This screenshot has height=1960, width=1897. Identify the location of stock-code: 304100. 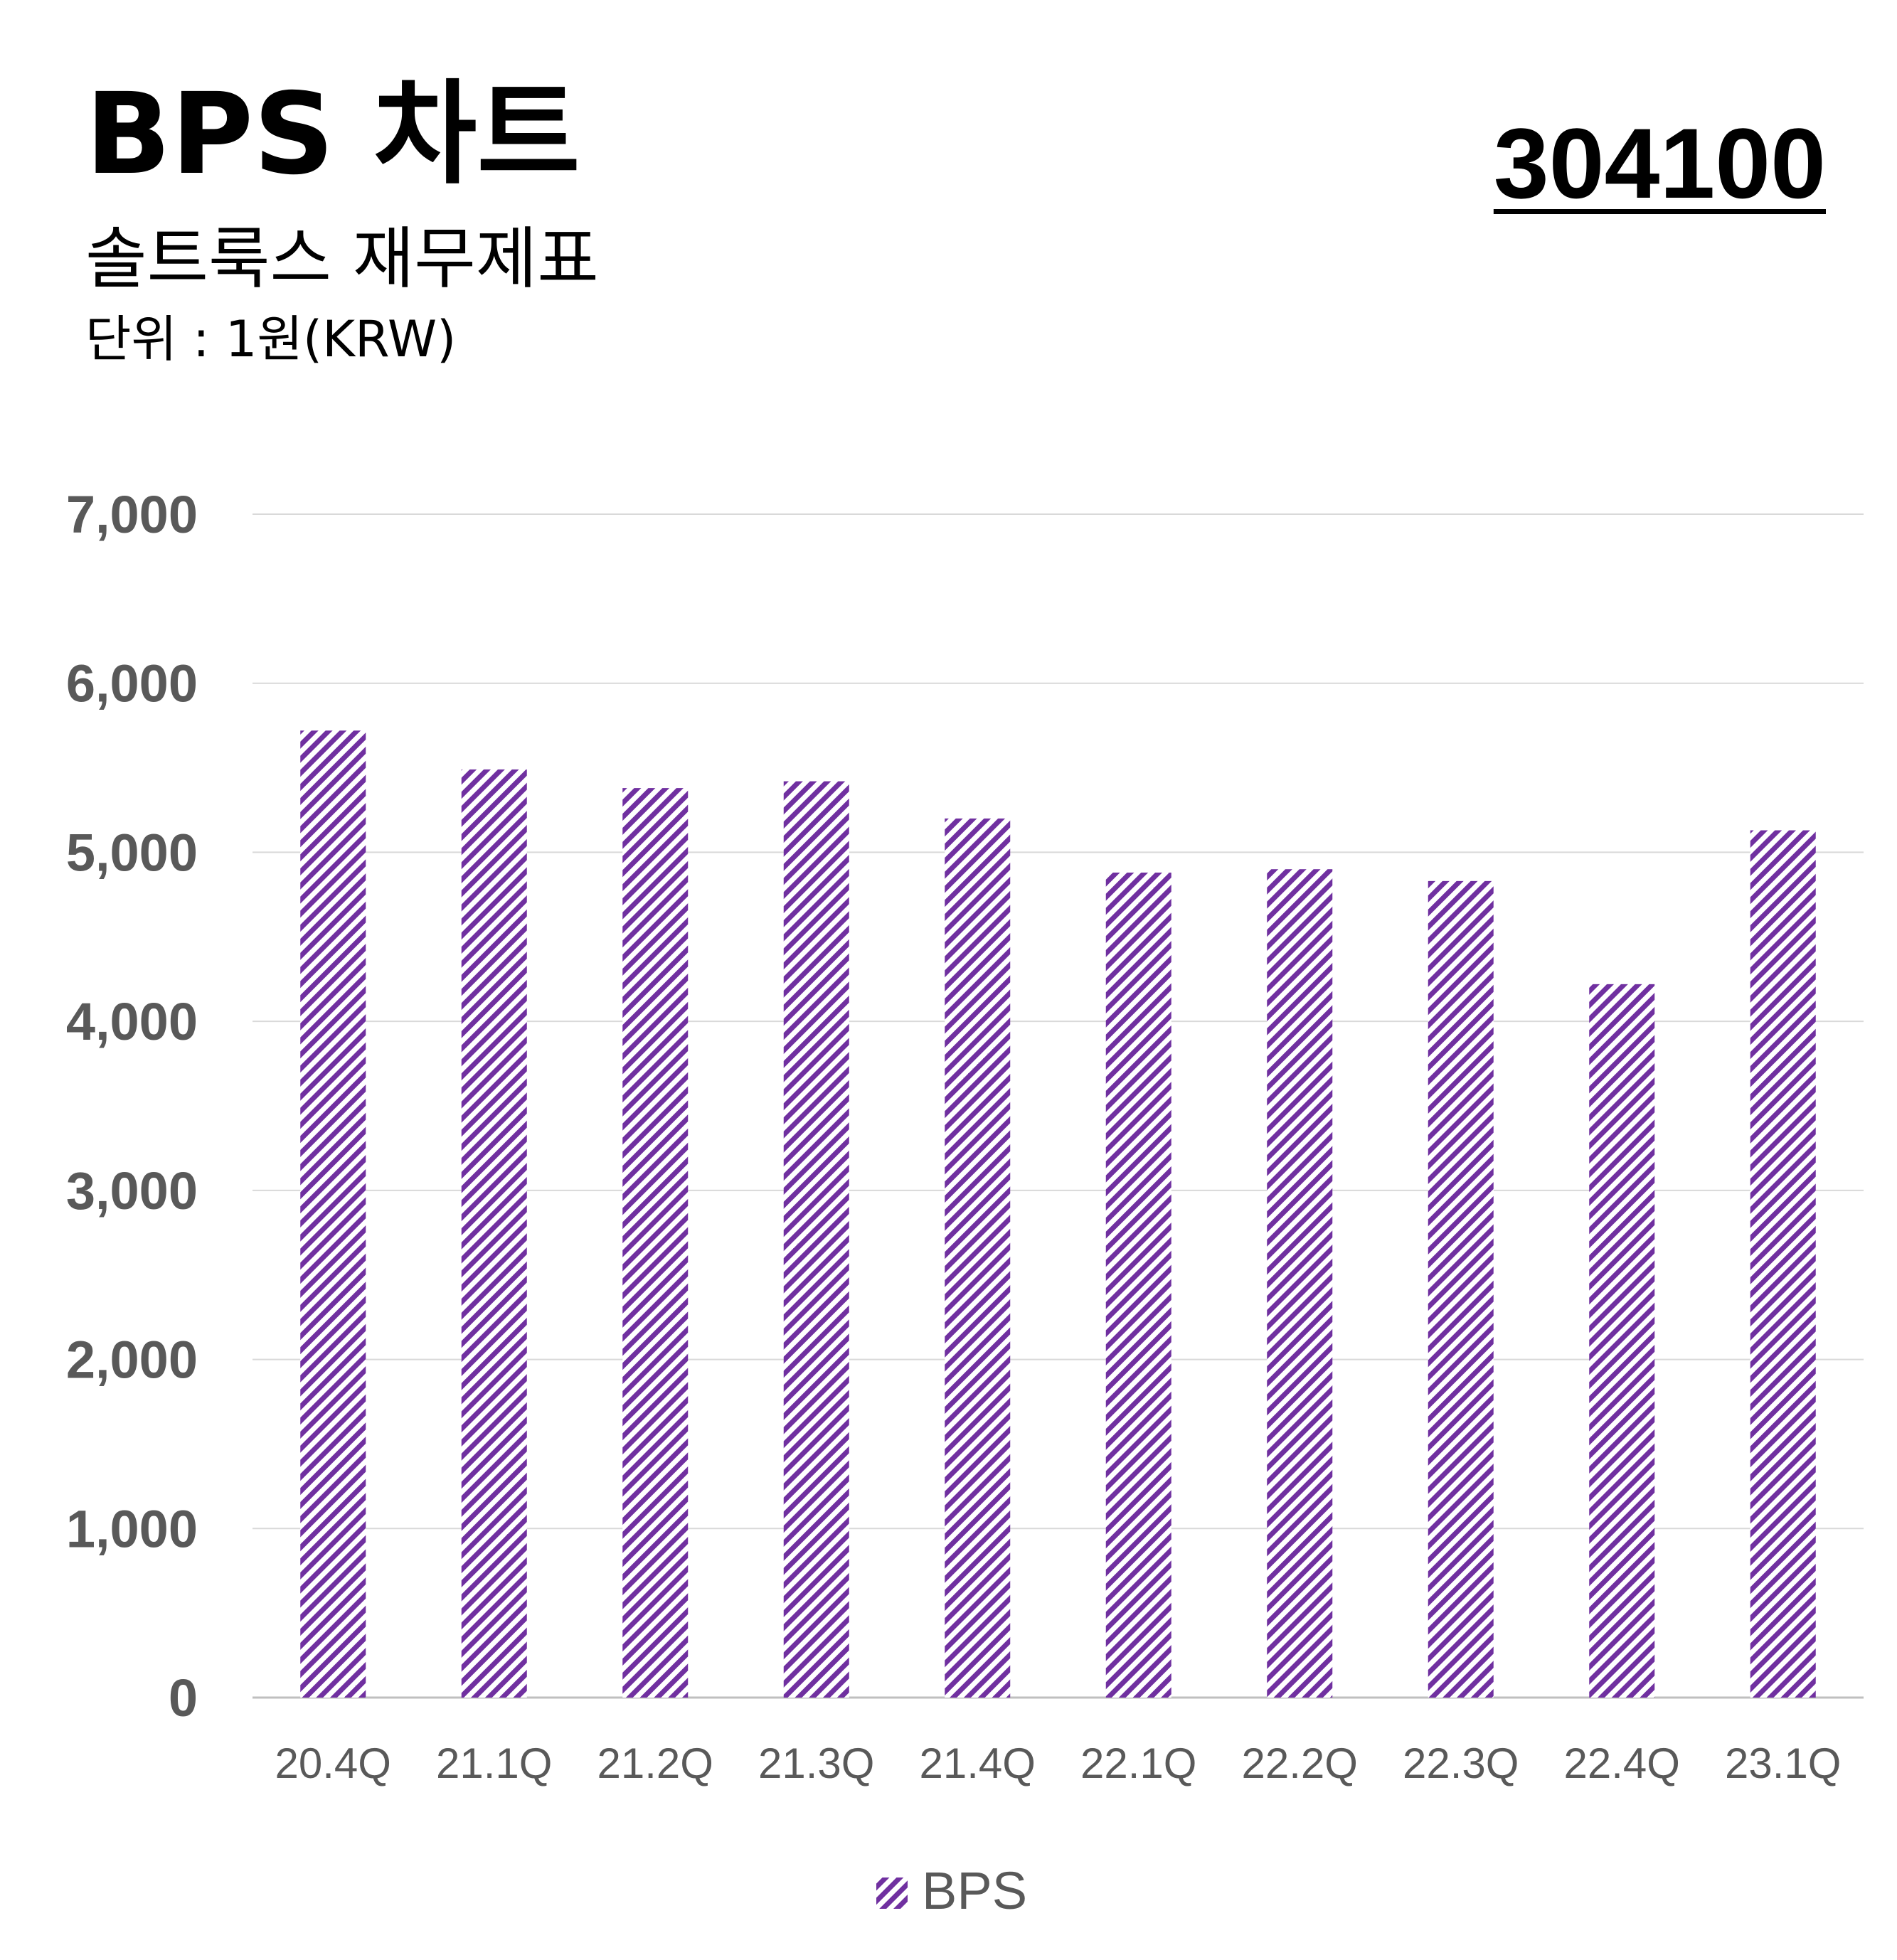
(1660, 163).